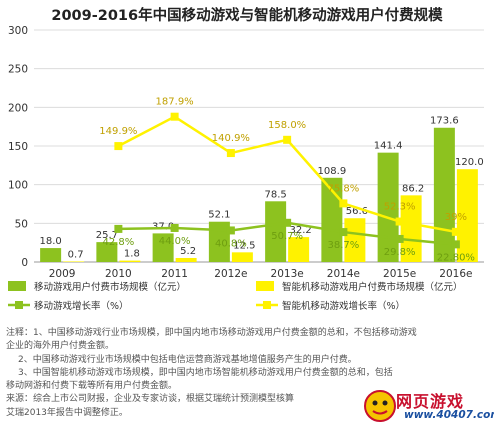 This screenshot has width=494, height=434. I want to click on line-value-label: 42.8%, so click(118, 242).